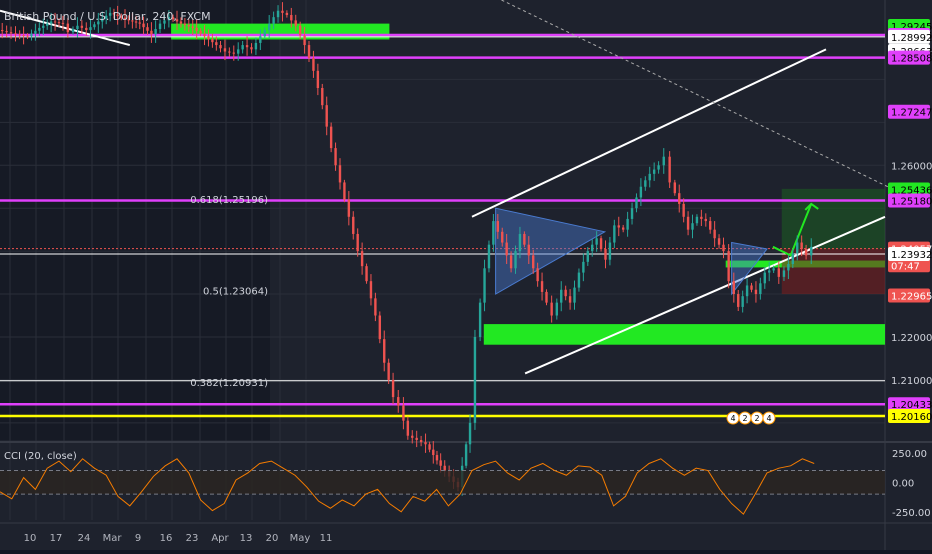 This screenshot has width=932, height=554. Describe the element at coordinates (113, 538) in the screenshot. I see `x-tick-label: Mar` at that location.